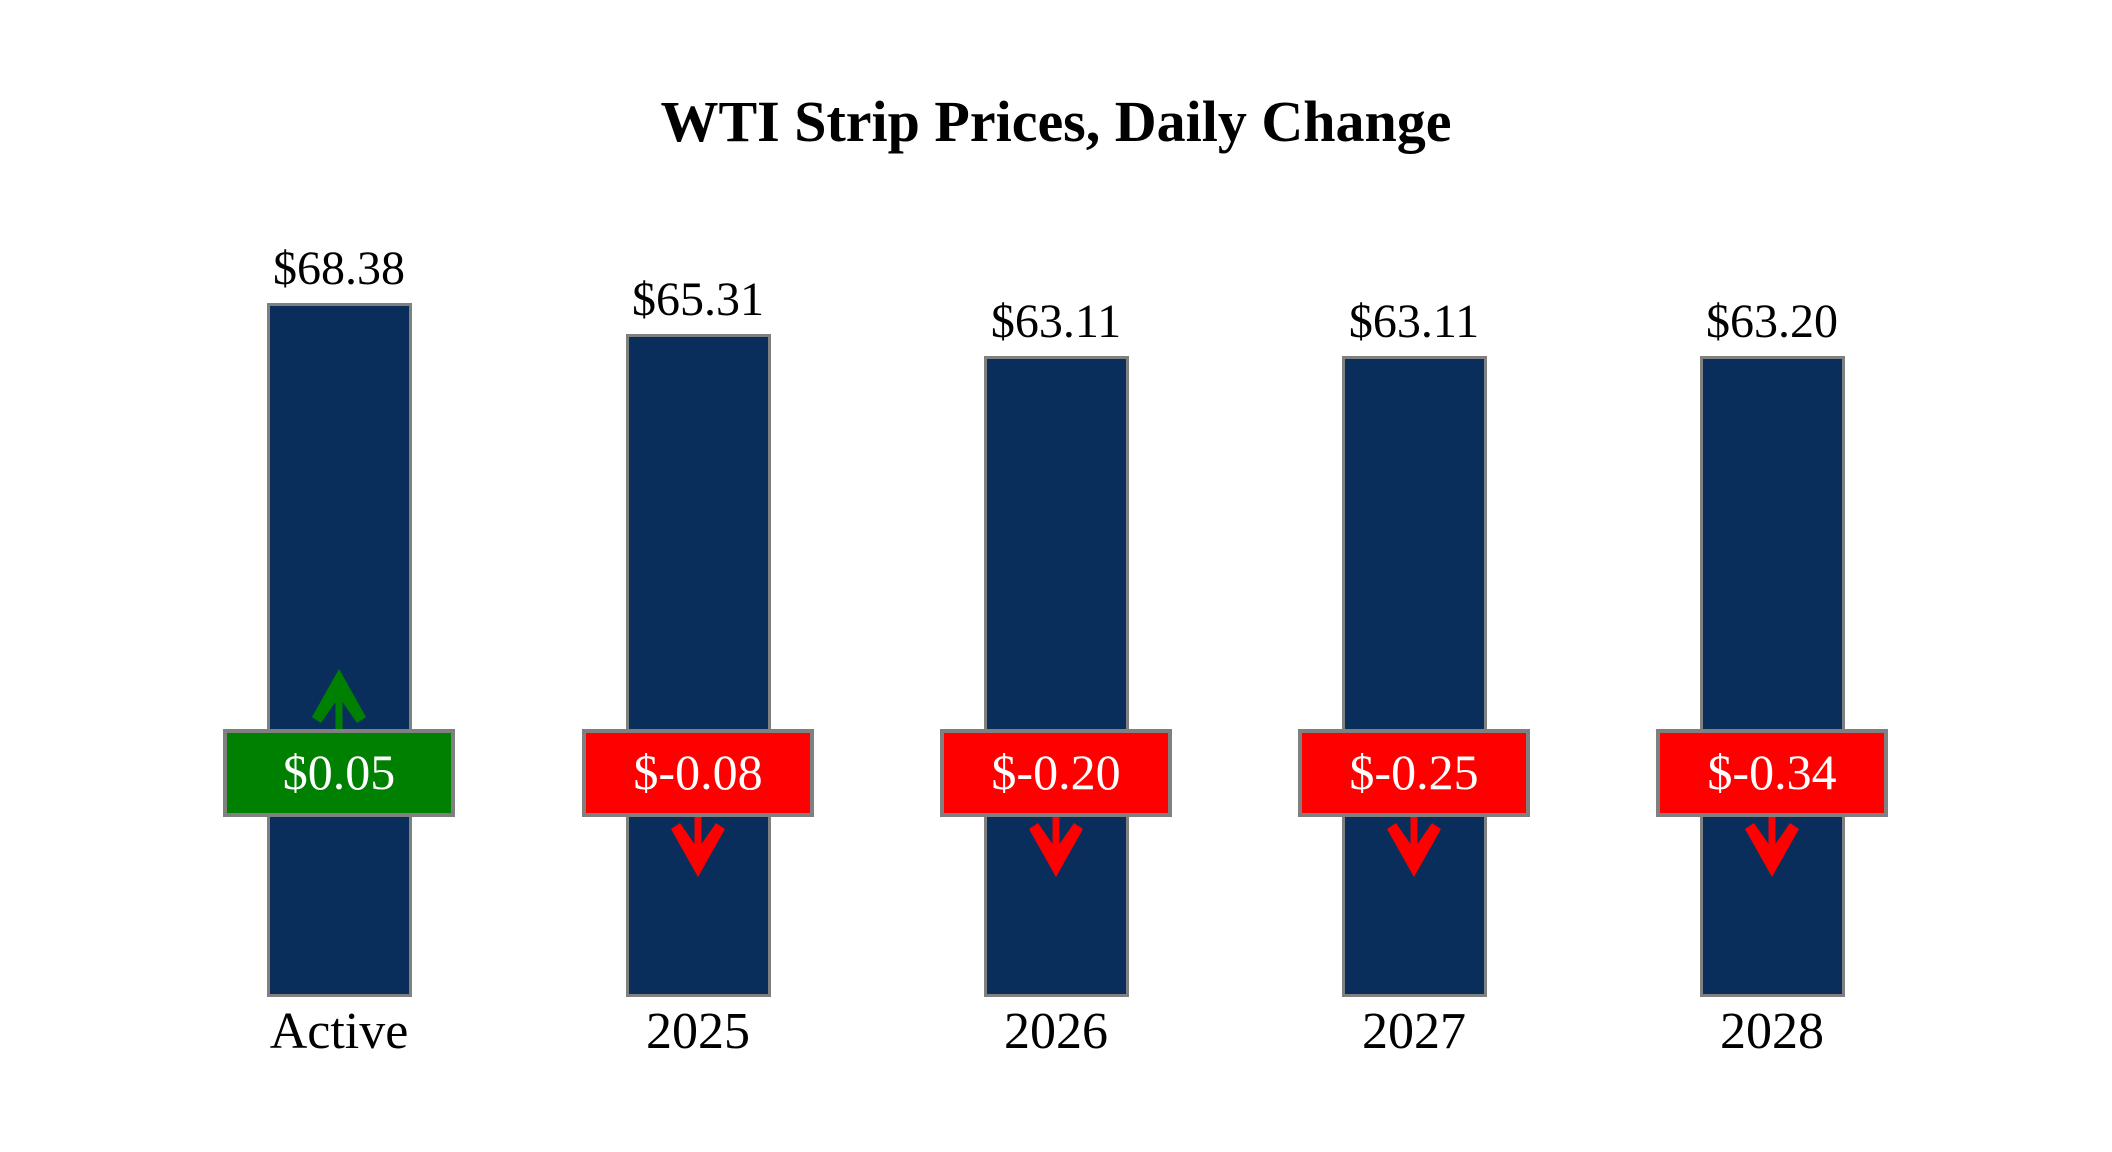 The width and height of the screenshot is (2112, 1152). I want to click on category-label: Active, so click(339, 1031).